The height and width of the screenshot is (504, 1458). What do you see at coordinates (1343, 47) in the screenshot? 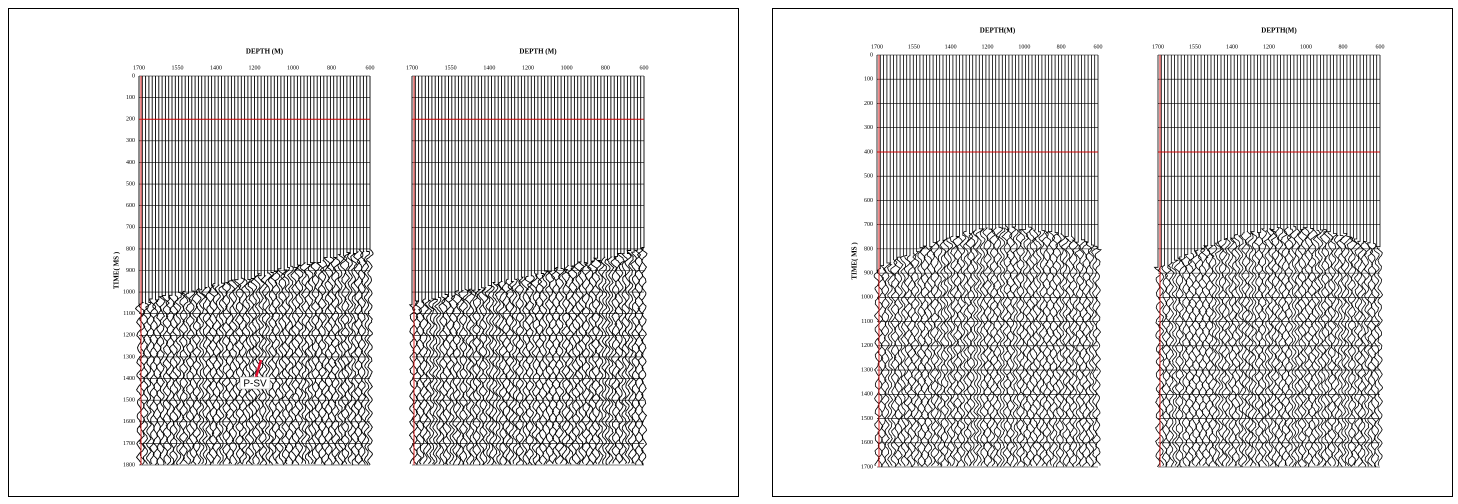
I see `x-tick-label: 800` at bounding box center [1343, 47].